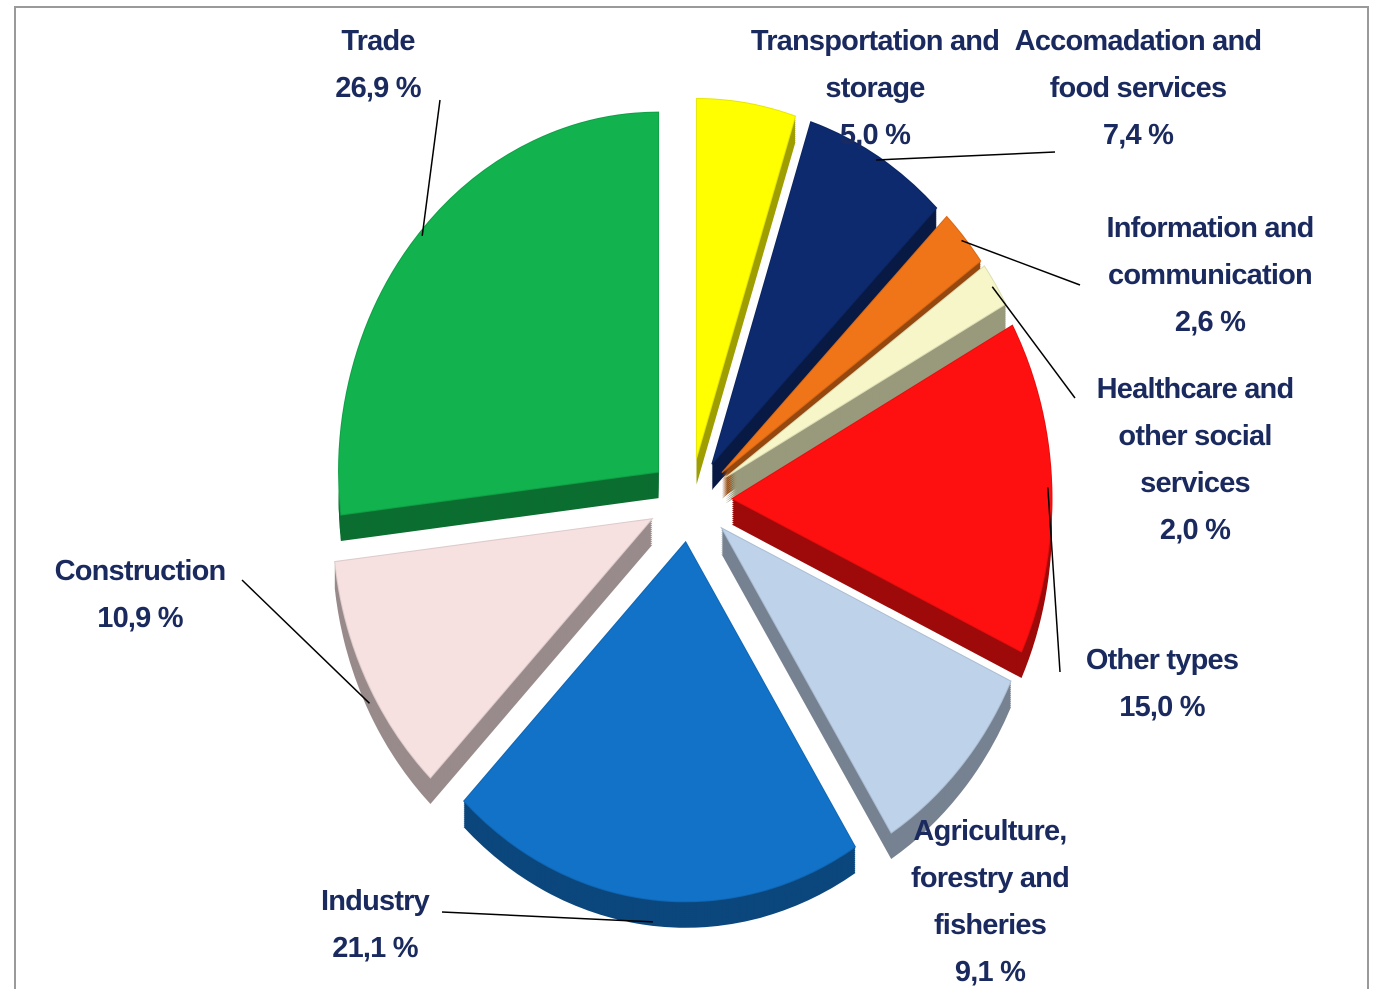  What do you see at coordinates (140, 595) in the screenshot?
I see `slice-label: Construction 10,9 %` at bounding box center [140, 595].